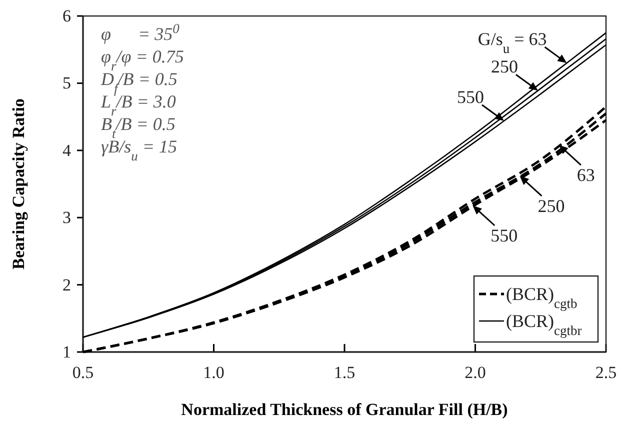 Image resolution: width=632 pixels, height=423 pixels. I want to click on y-tick-label: 1, so click(66, 352).